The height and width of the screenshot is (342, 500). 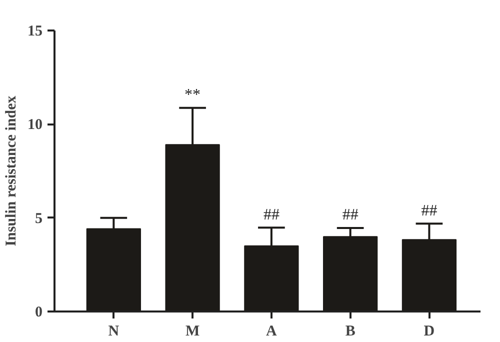 What do you see at coordinates (35, 32) in the screenshot?
I see `y-tick-label: 15` at bounding box center [35, 32].